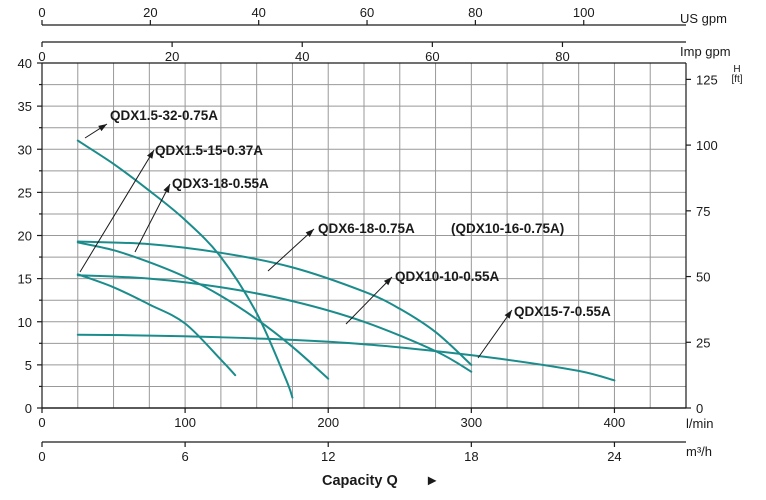  I want to click on head-m-tick-label: 25, so click(25, 192).